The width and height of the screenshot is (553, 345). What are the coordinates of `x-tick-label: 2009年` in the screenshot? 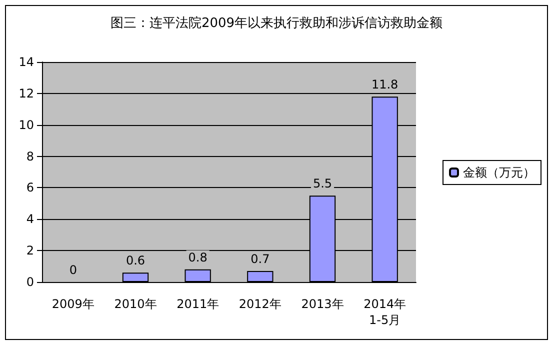 It's located at (73, 304).